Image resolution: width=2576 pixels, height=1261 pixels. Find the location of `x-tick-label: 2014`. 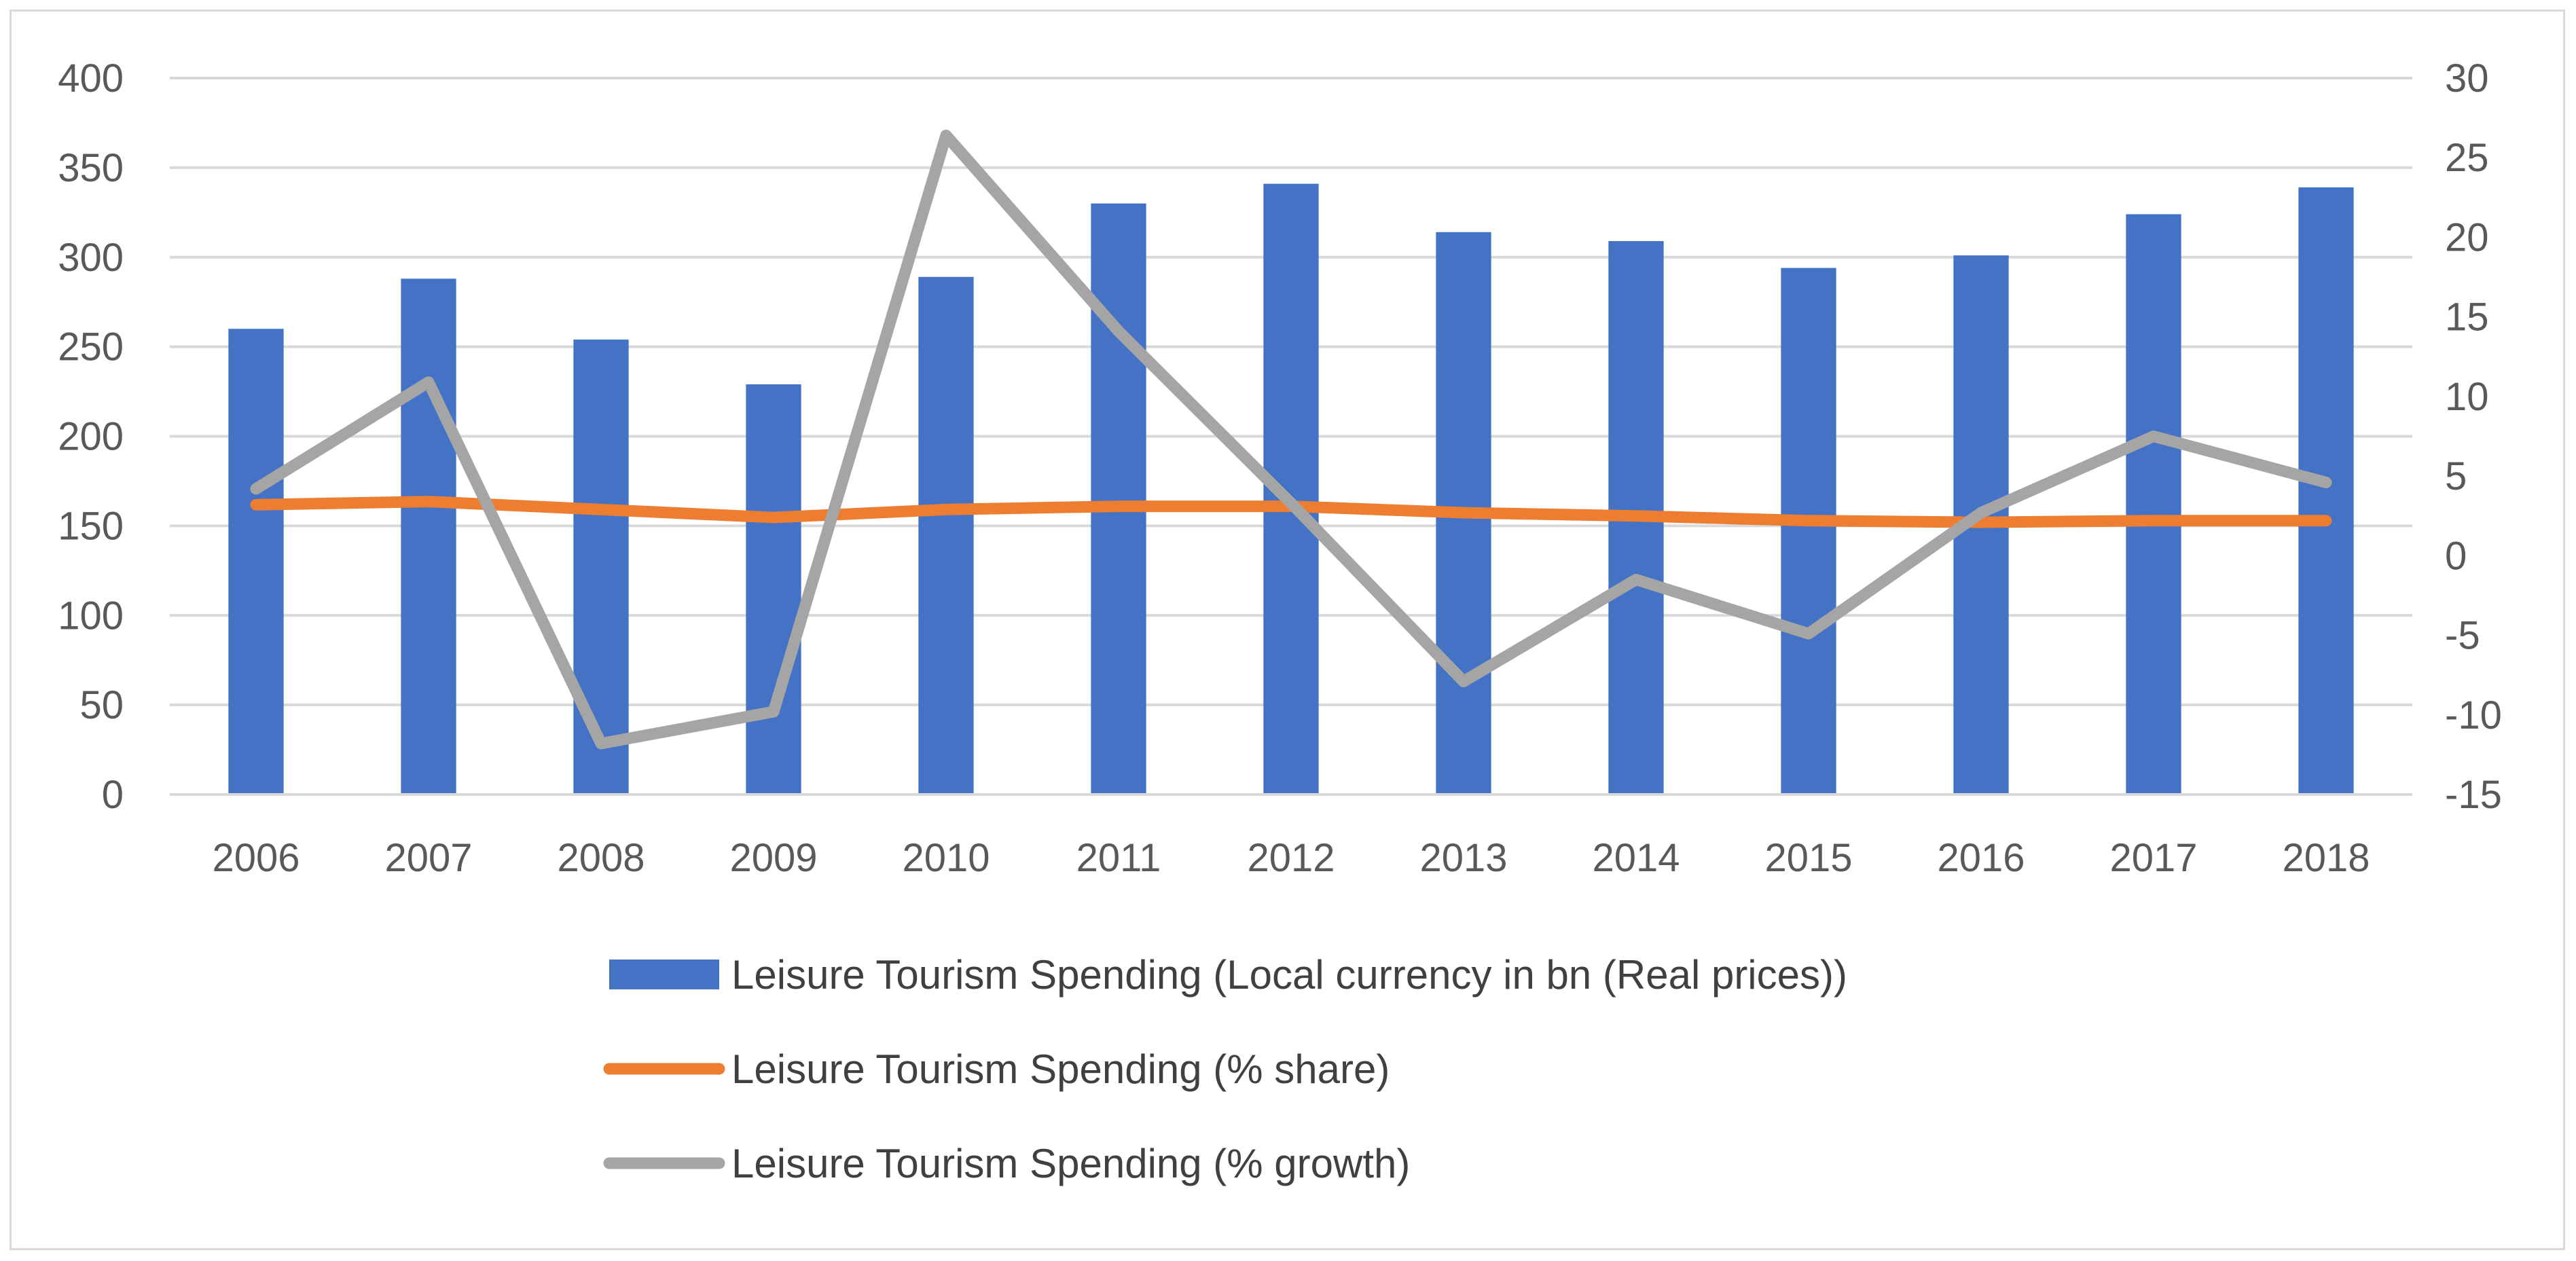

x-tick-label: 2014 is located at coordinates (1636, 858).